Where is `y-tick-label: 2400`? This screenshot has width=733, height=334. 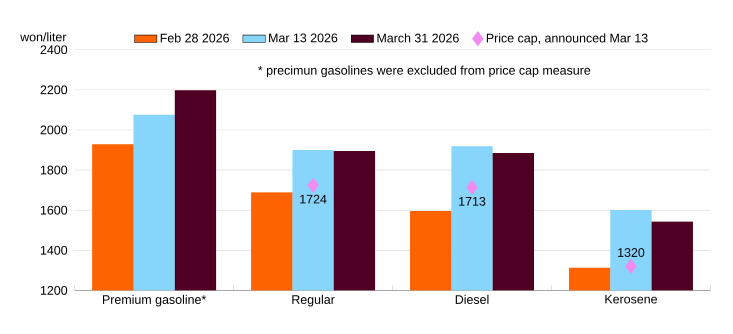 y-tick-label: 2400 is located at coordinates (54, 50).